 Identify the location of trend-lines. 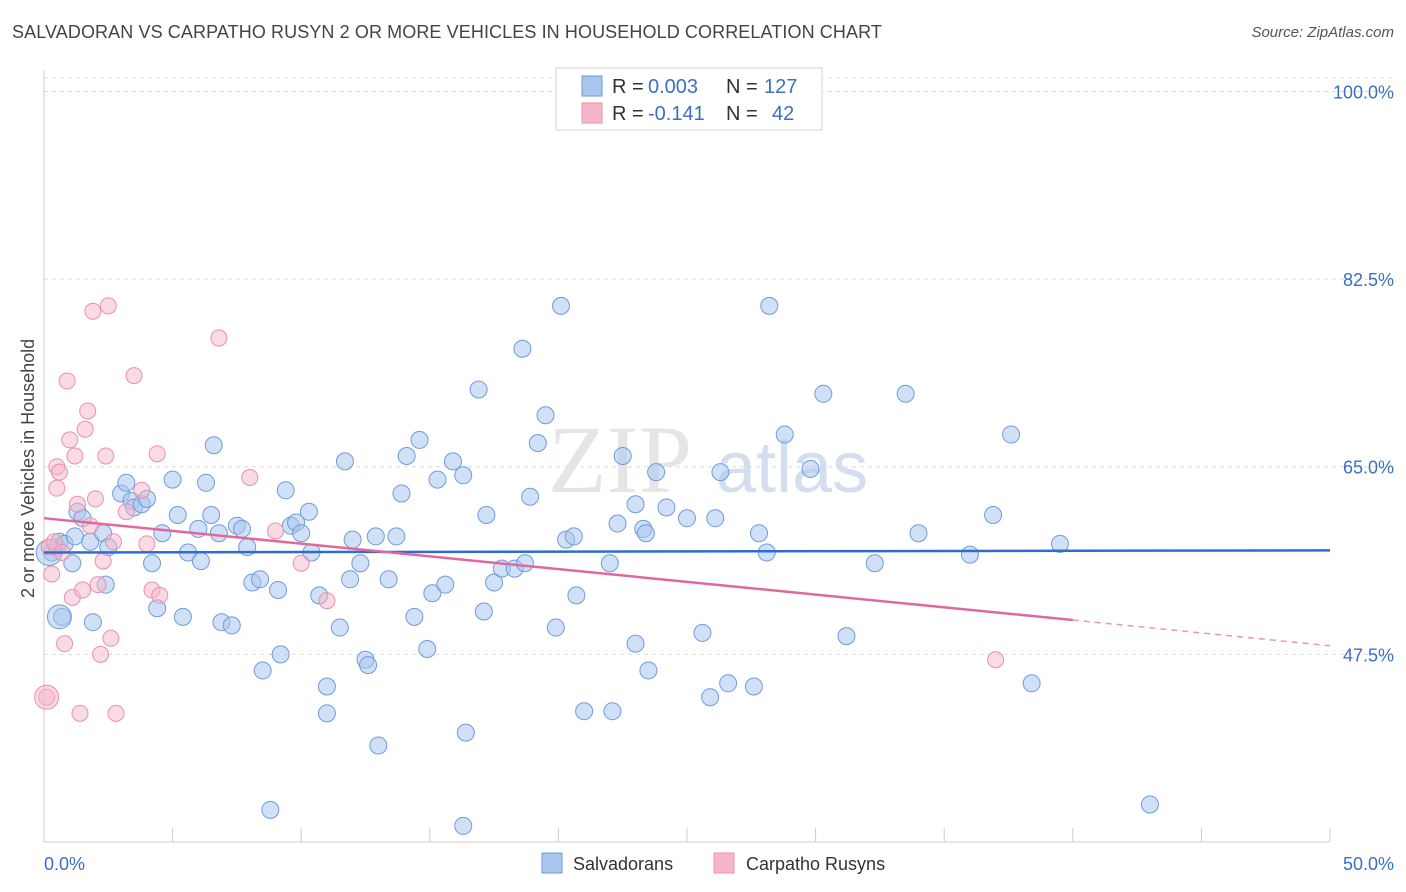
(687, 581).